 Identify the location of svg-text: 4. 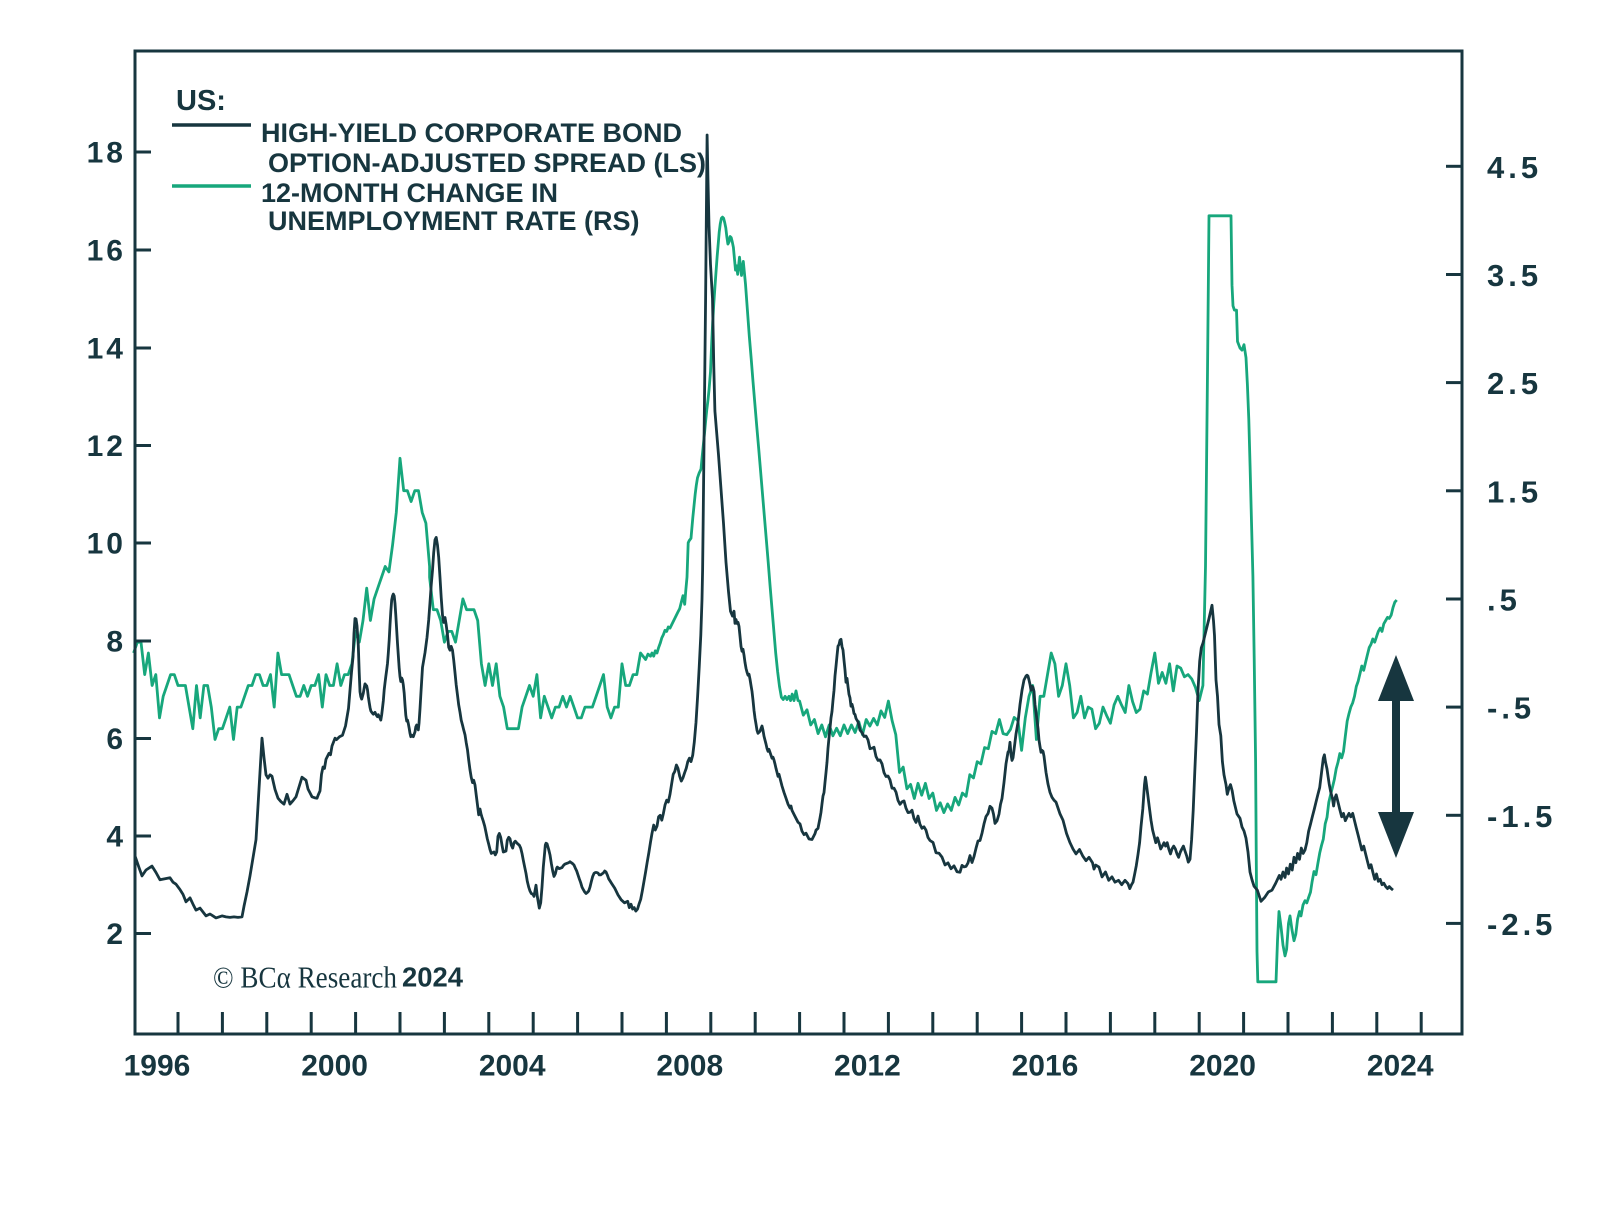
(116, 837).